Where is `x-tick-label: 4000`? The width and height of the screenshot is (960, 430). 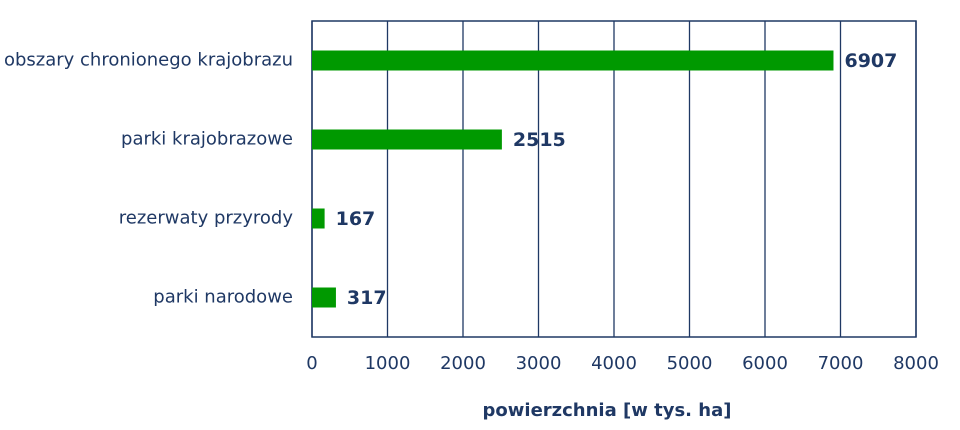 x-tick-label: 4000 is located at coordinates (614, 363).